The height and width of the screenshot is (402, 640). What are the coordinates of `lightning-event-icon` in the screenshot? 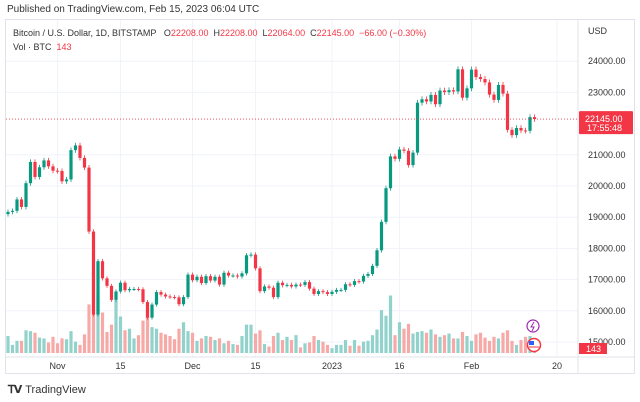 It's located at (533, 326).